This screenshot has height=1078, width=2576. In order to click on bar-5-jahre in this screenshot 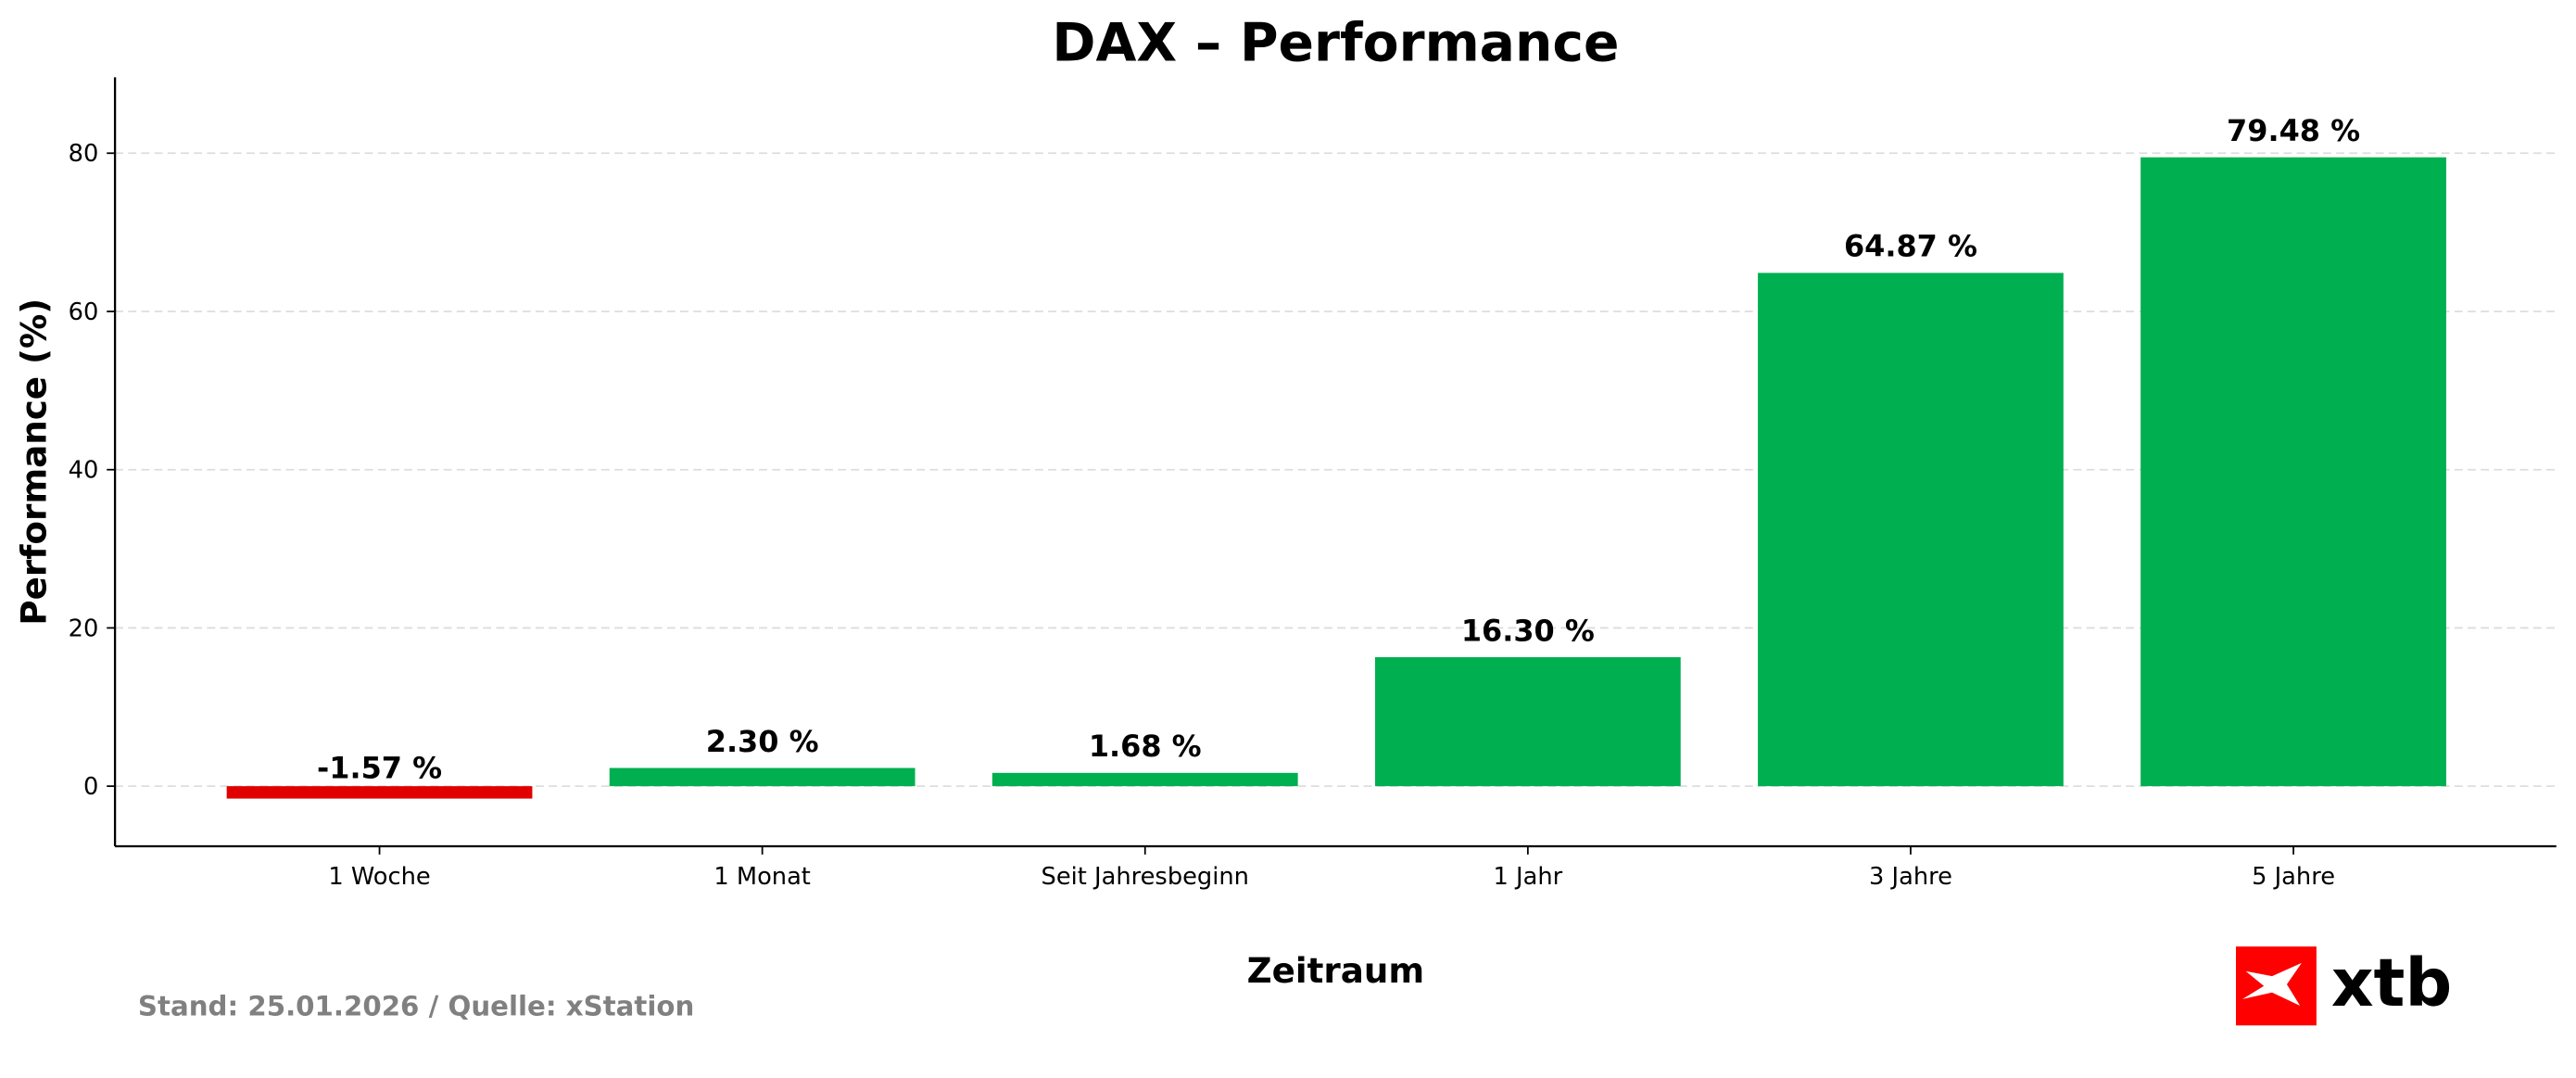, I will do `click(2293, 472)`.